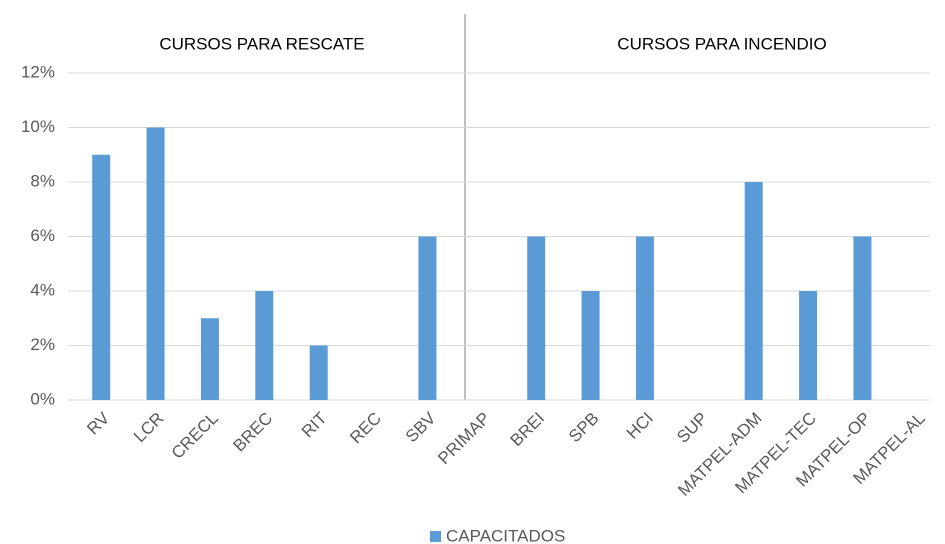 This screenshot has width=945, height=544. What do you see at coordinates (583, 427) in the screenshot?
I see `x-tick-label: SPB` at bounding box center [583, 427].